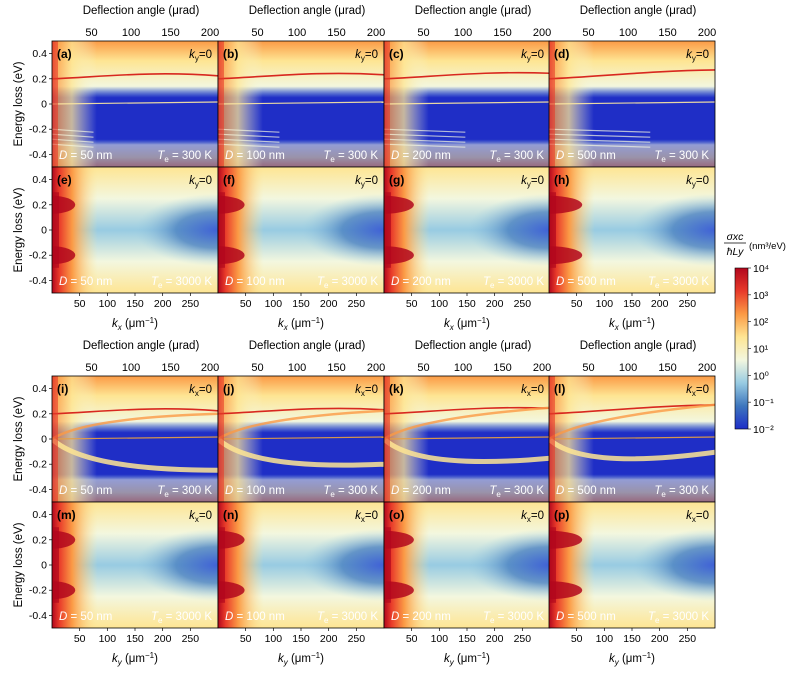 Image resolution: width=789 pixels, height=679 pixels. Describe the element at coordinates (761, 350) in the screenshot. I see `colorbar-tick-label: 10¹` at that location.